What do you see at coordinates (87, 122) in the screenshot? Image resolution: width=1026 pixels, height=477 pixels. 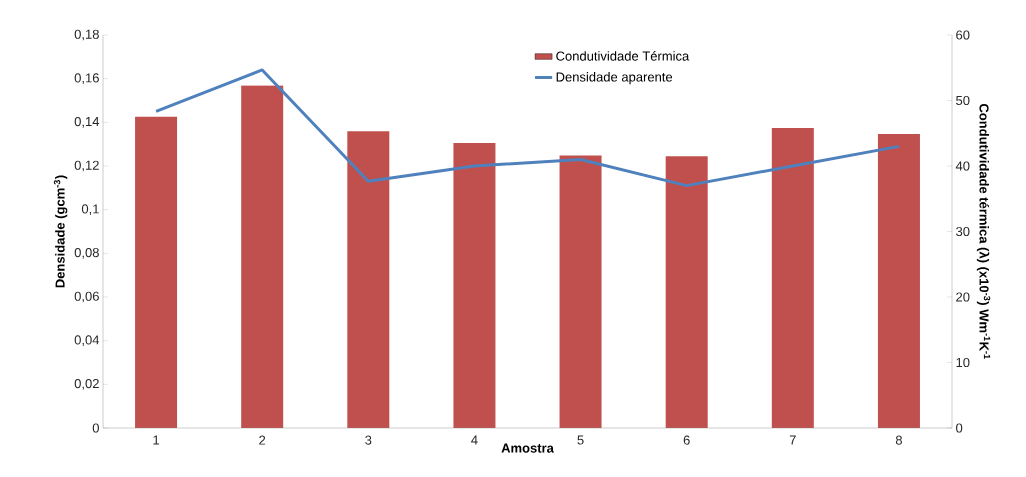 I see `y-tick-label: 0,14` at bounding box center [87, 122].